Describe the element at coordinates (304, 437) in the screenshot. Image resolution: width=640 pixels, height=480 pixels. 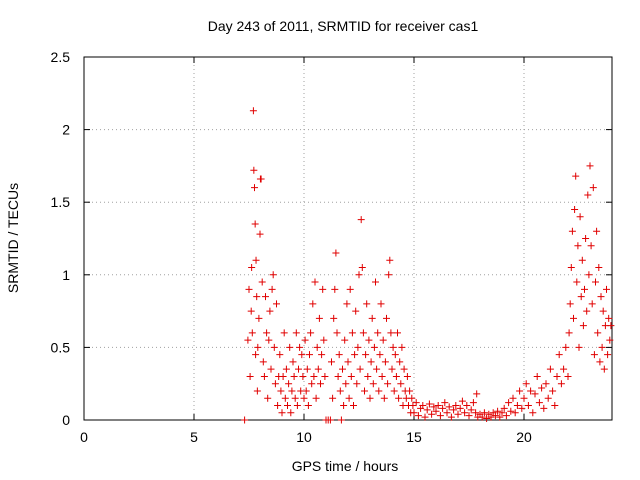
I see `x-tick-label: 10` at that location.